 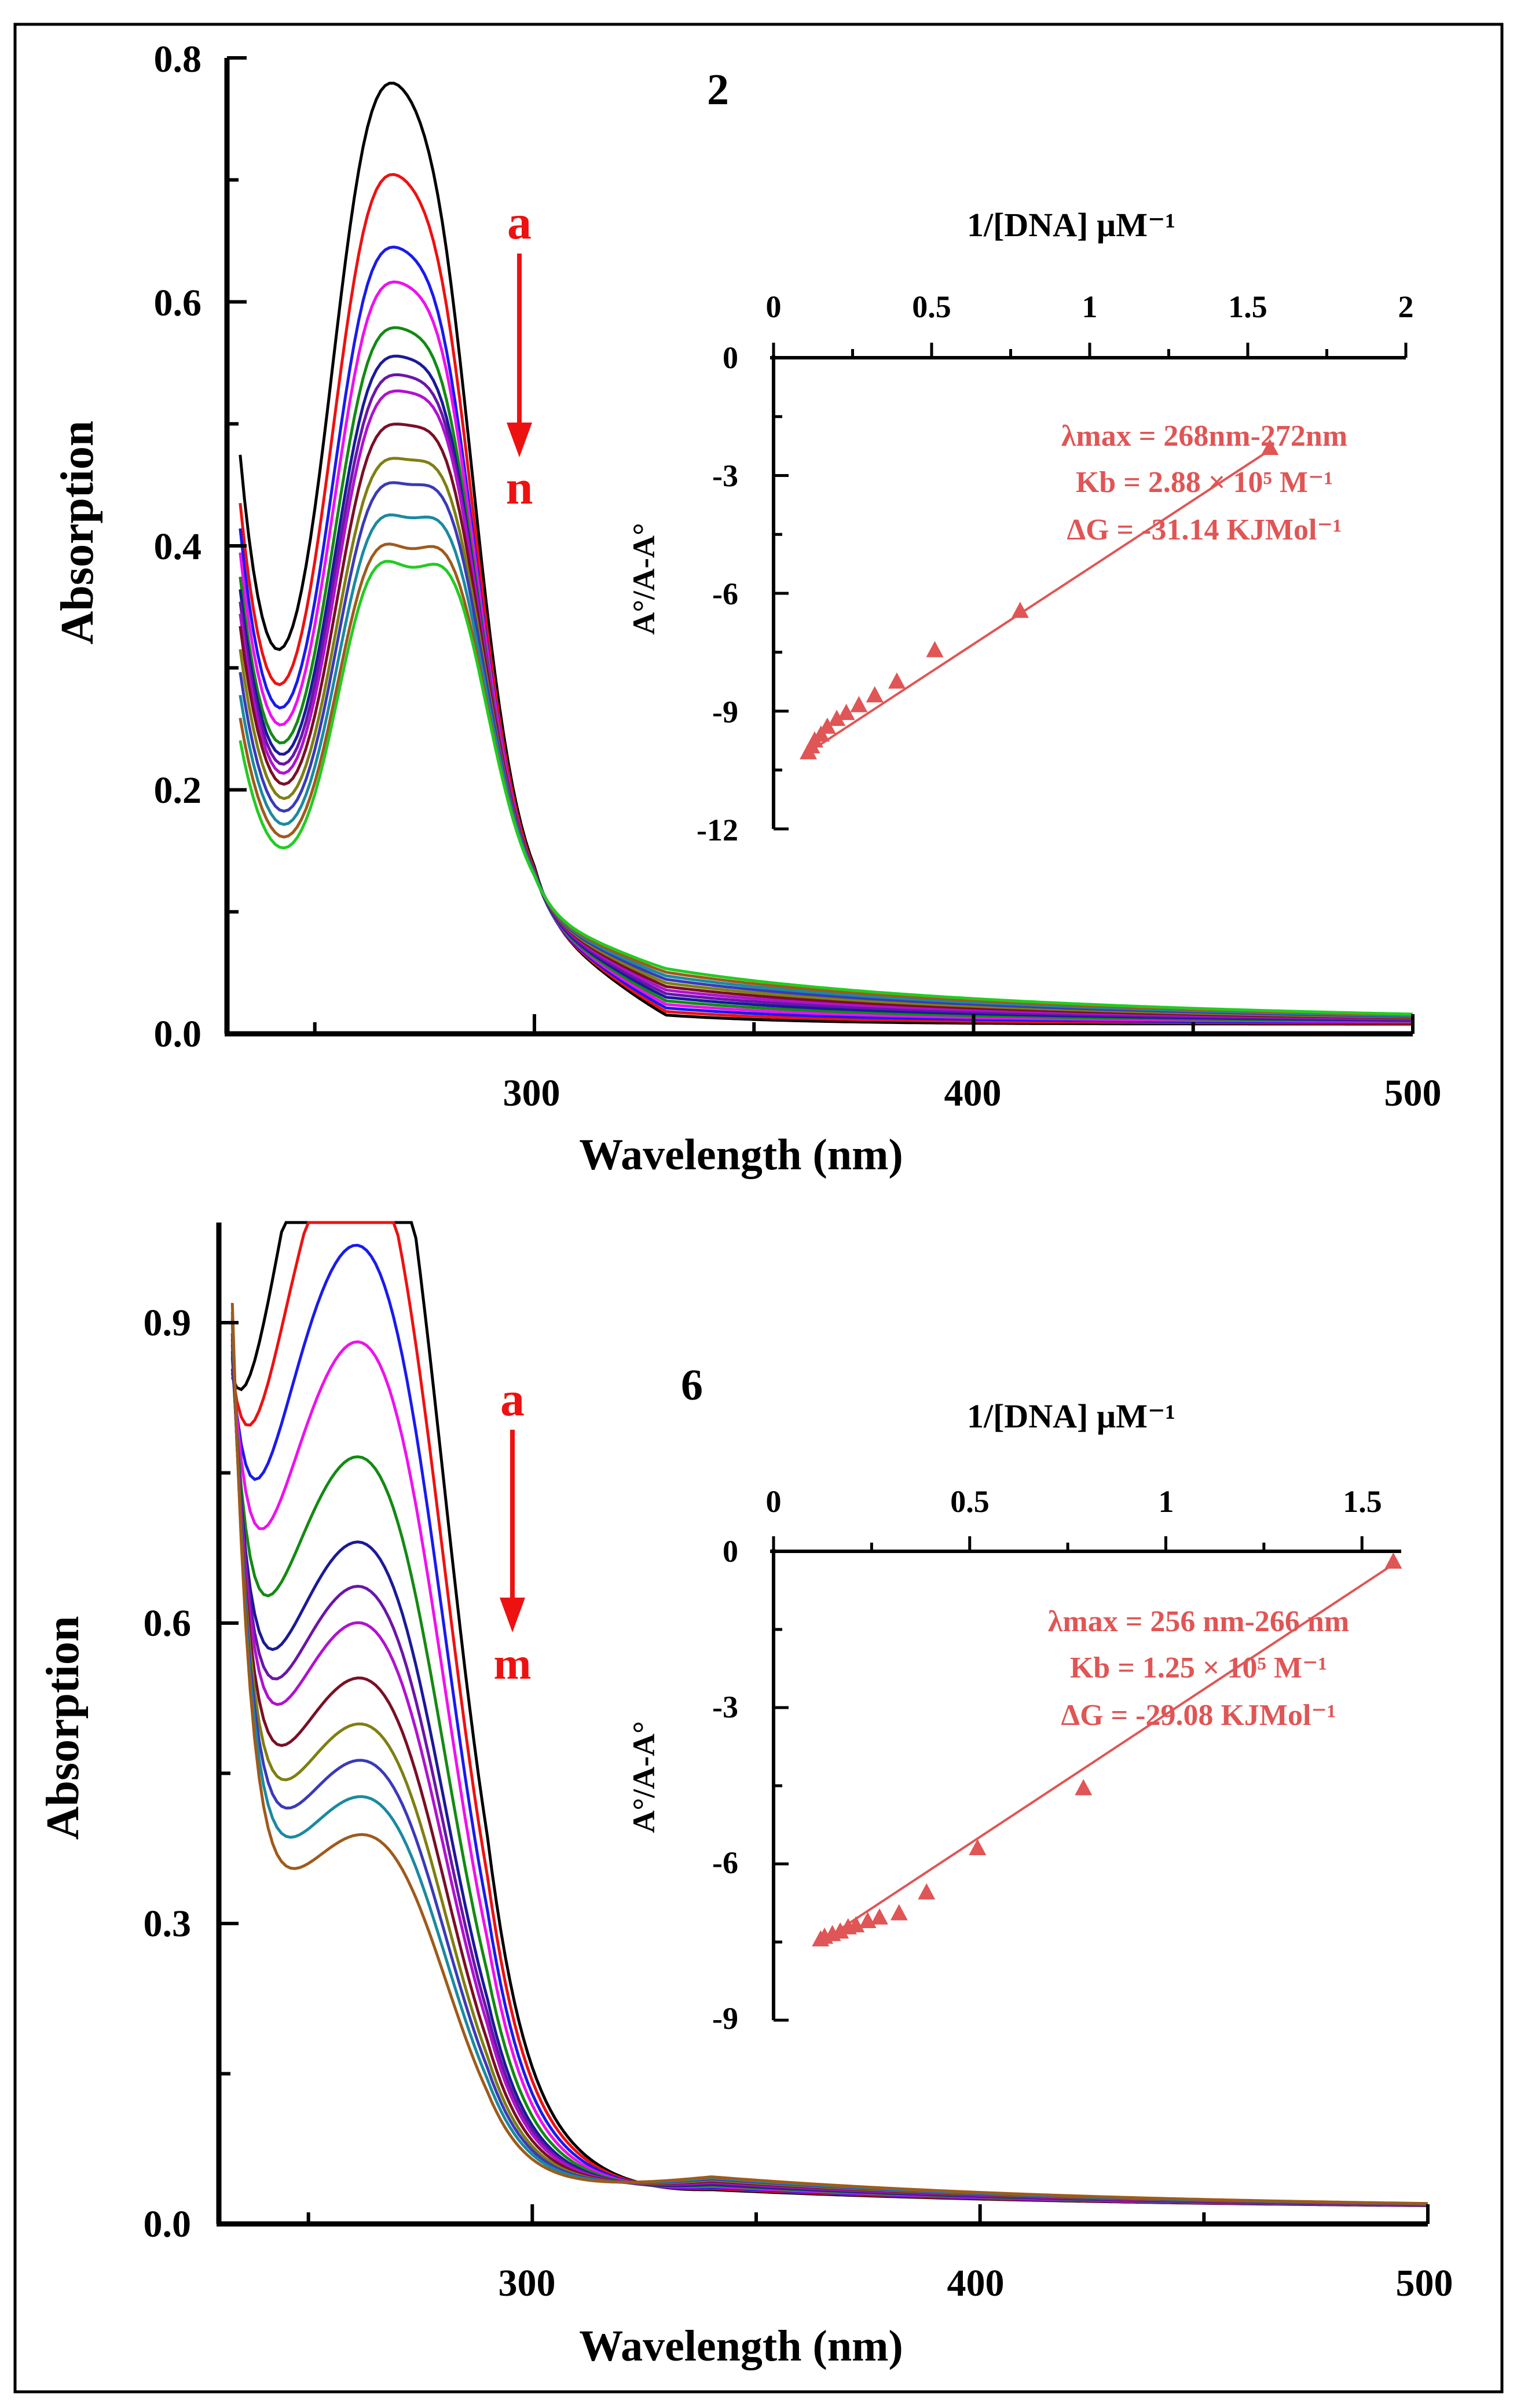 What do you see at coordinates (1205, 529) in the screenshot?
I see `p1-delta-g: ΔG = -31.14 KJMol⁻¹` at bounding box center [1205, 529].